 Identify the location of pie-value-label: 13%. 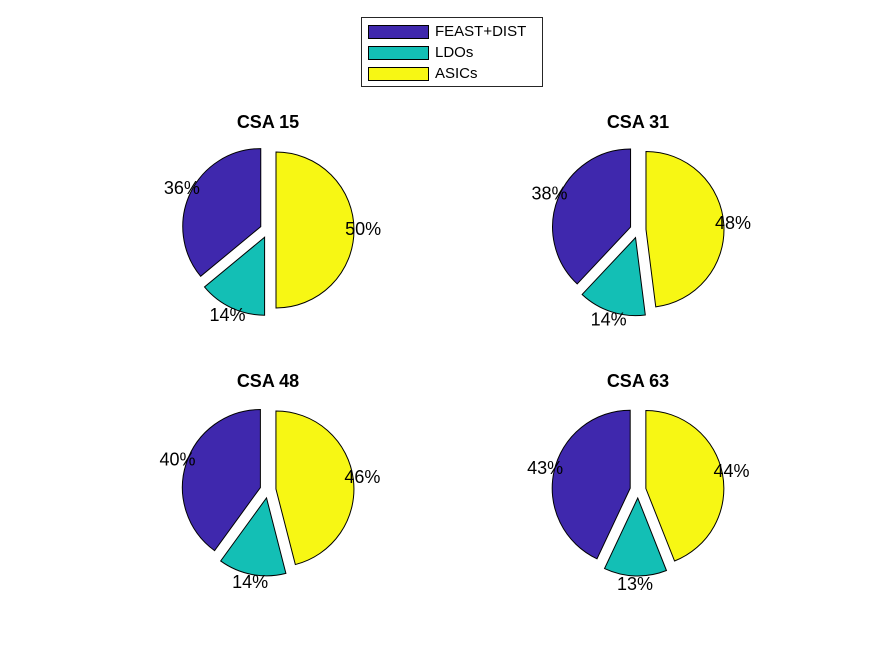
(635, 584).